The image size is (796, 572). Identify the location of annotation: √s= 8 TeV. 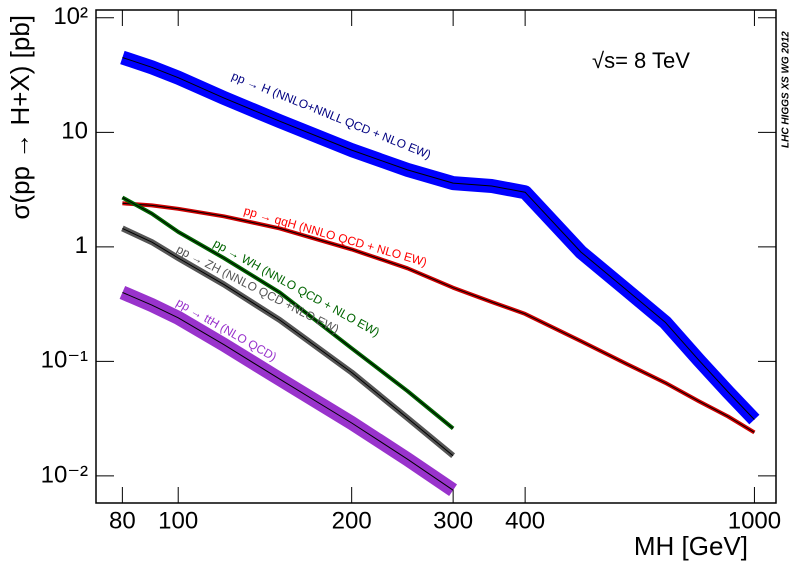
(641, 60).